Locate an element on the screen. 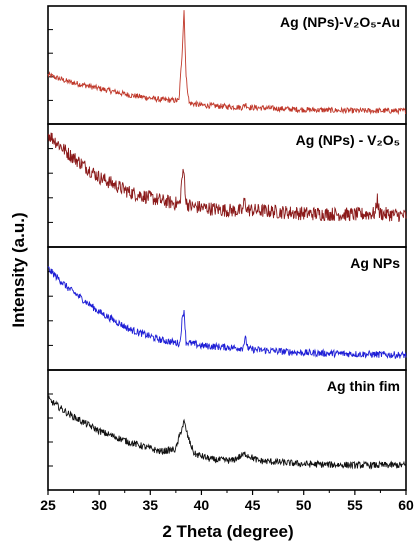  series-label-3: Ag NPs is located at coordinates (375, 263).